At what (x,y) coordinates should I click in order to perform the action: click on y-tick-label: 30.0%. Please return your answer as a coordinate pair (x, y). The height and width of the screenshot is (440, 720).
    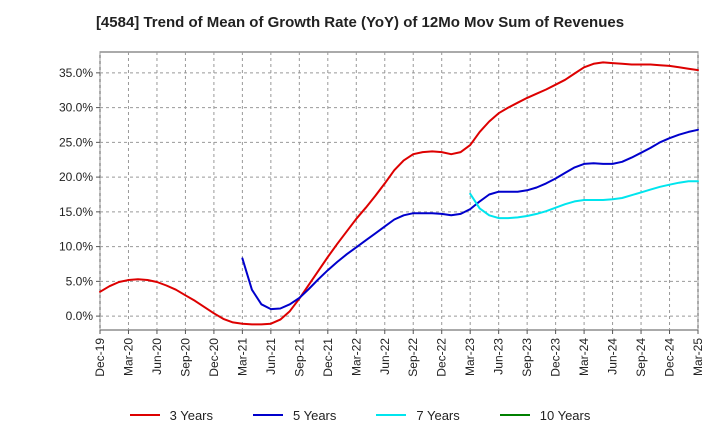
    Looking at the image, I should click on (76, 108).